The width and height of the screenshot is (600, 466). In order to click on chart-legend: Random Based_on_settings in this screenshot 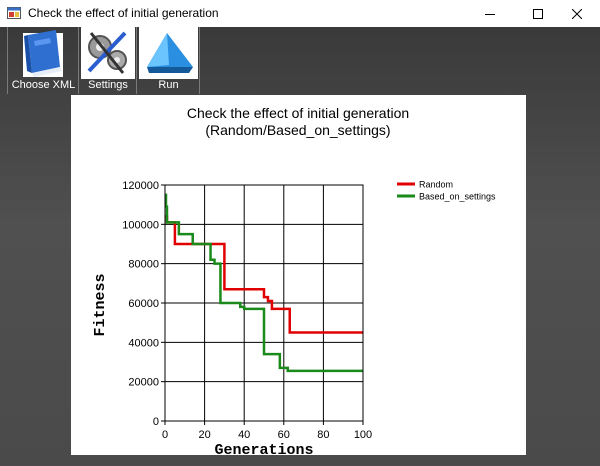, I will do `click(446, 191)`.